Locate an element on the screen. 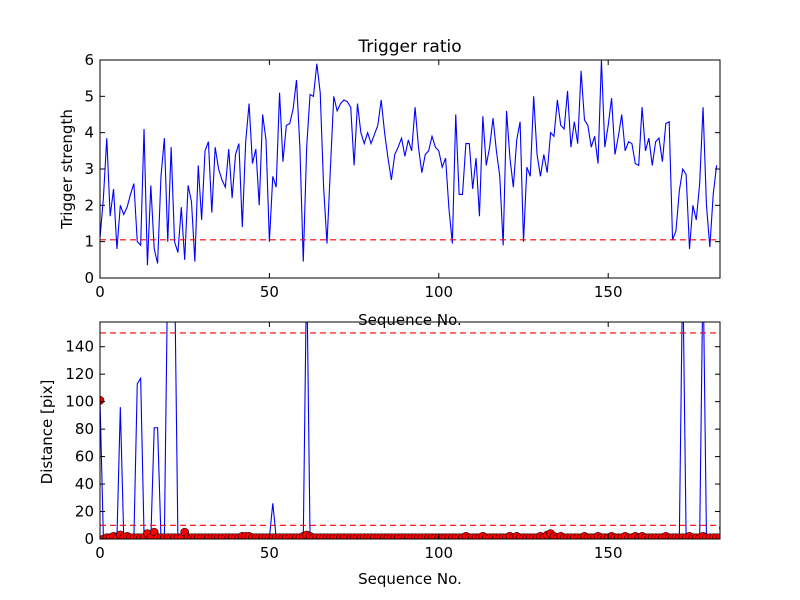  y-tick-label: 6 is located at coordinates (89, 60).